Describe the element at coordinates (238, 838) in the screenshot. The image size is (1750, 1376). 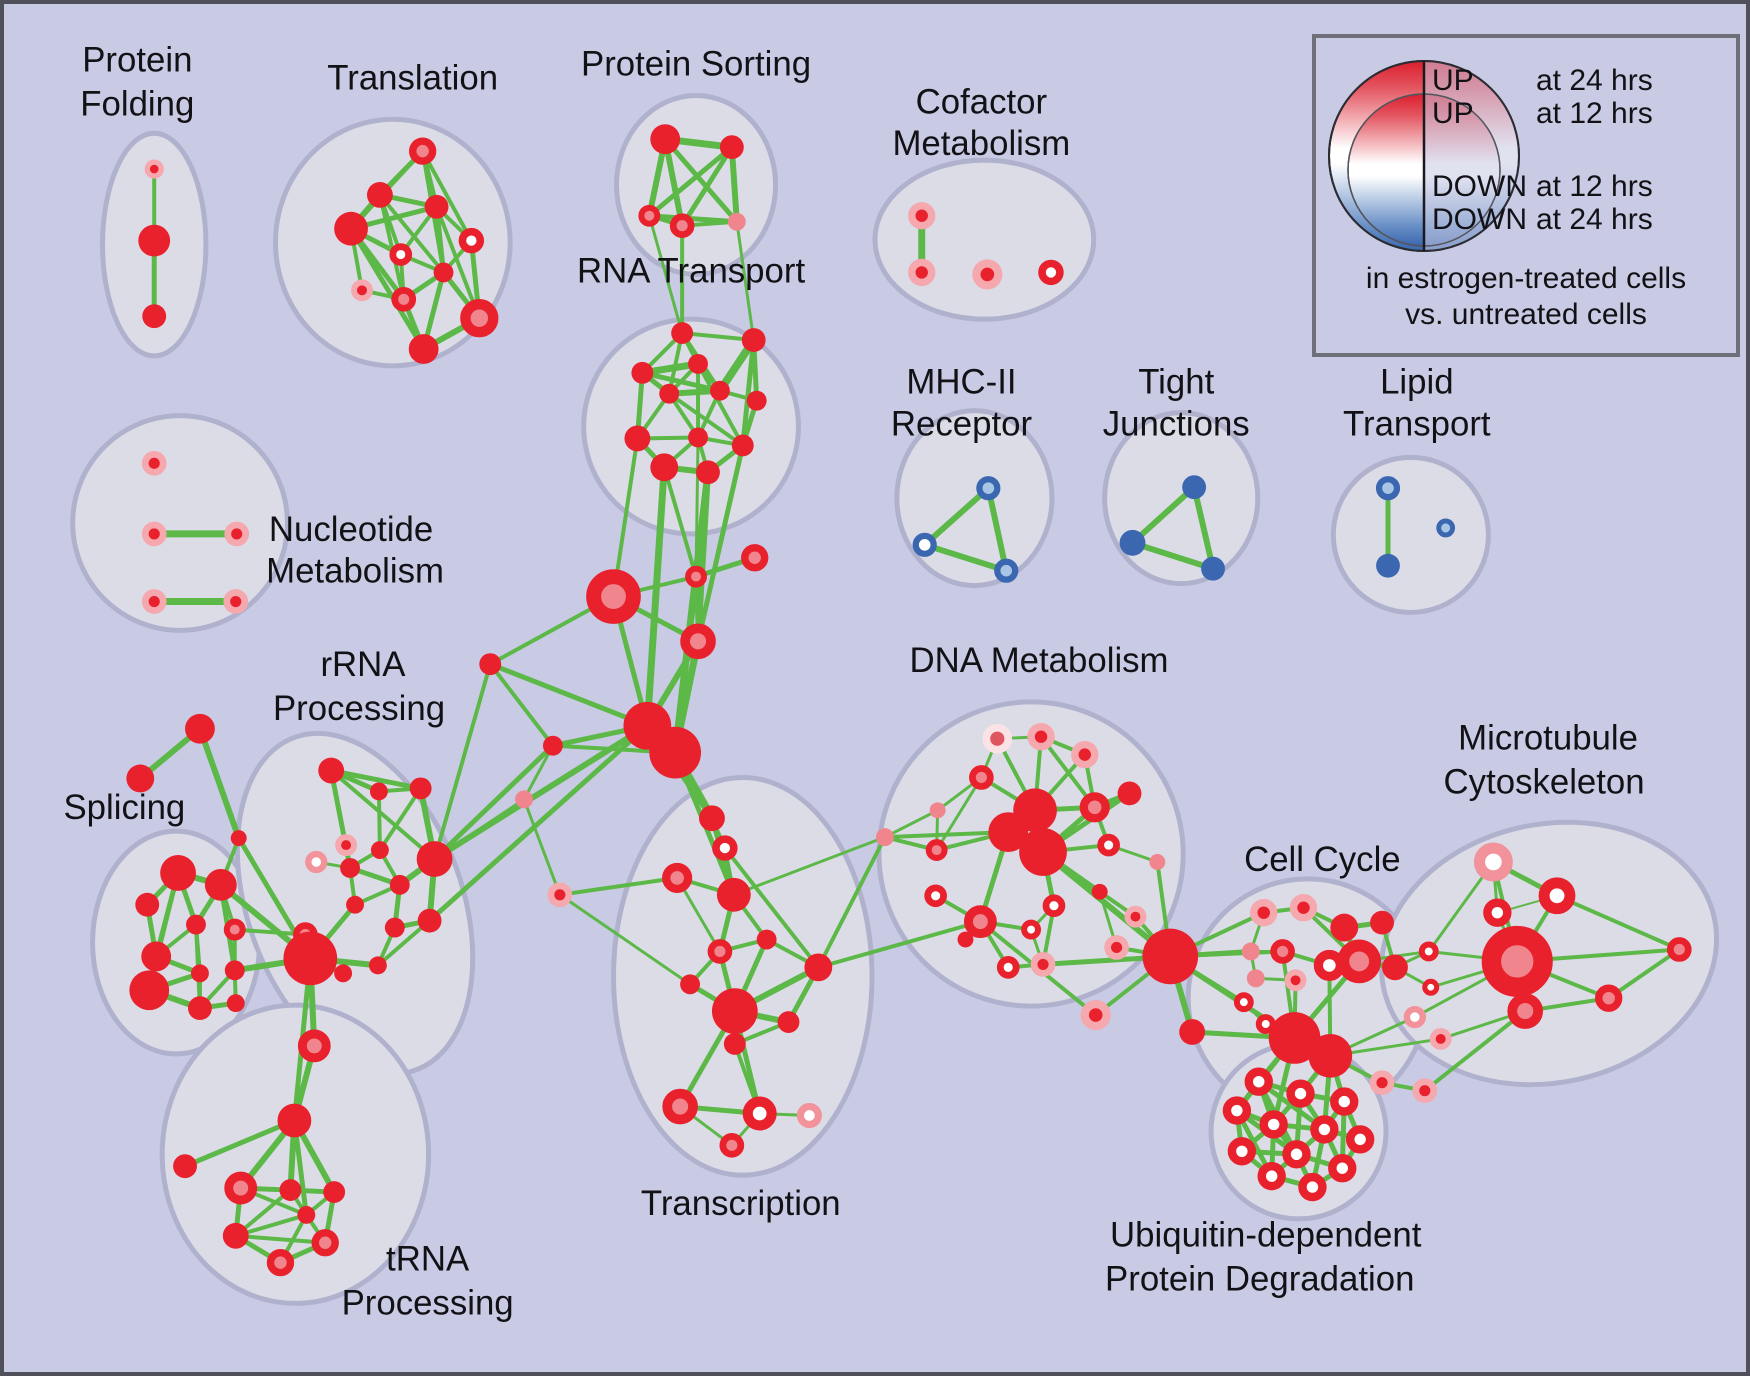
I see `node-trg3` at that location.